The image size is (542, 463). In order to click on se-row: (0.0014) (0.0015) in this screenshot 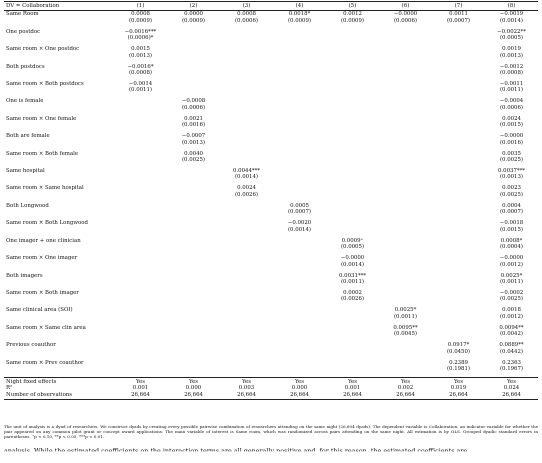, I will do `click(271, 230)`.